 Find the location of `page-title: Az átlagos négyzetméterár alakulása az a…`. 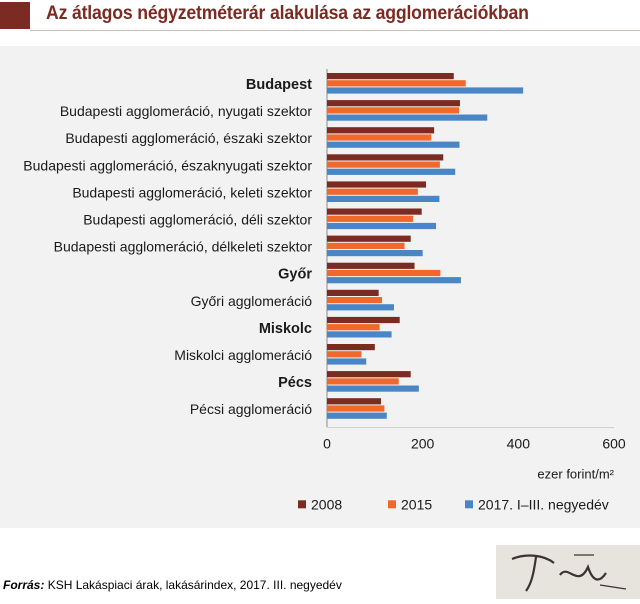

page-title: Az átlagos négyzetméterár alakulása az a… is located at coordinates (287, 13).